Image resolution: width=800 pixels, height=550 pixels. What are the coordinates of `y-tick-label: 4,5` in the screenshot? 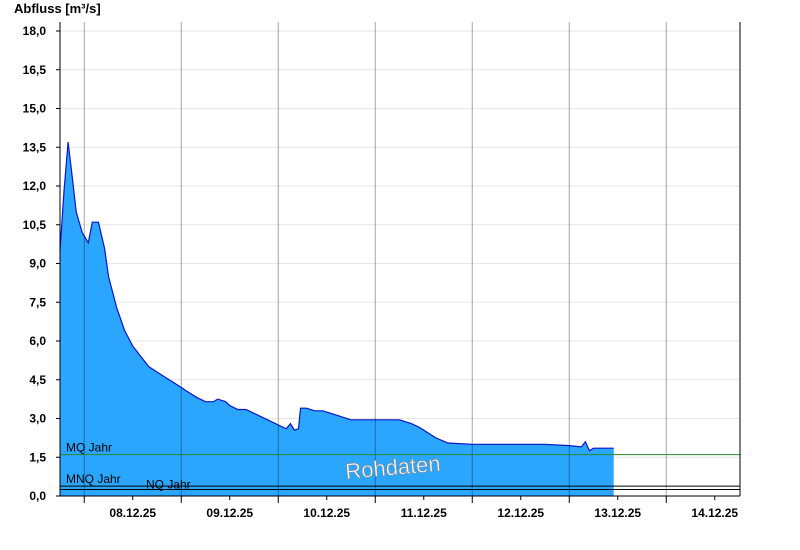 It's located at (37, 380).